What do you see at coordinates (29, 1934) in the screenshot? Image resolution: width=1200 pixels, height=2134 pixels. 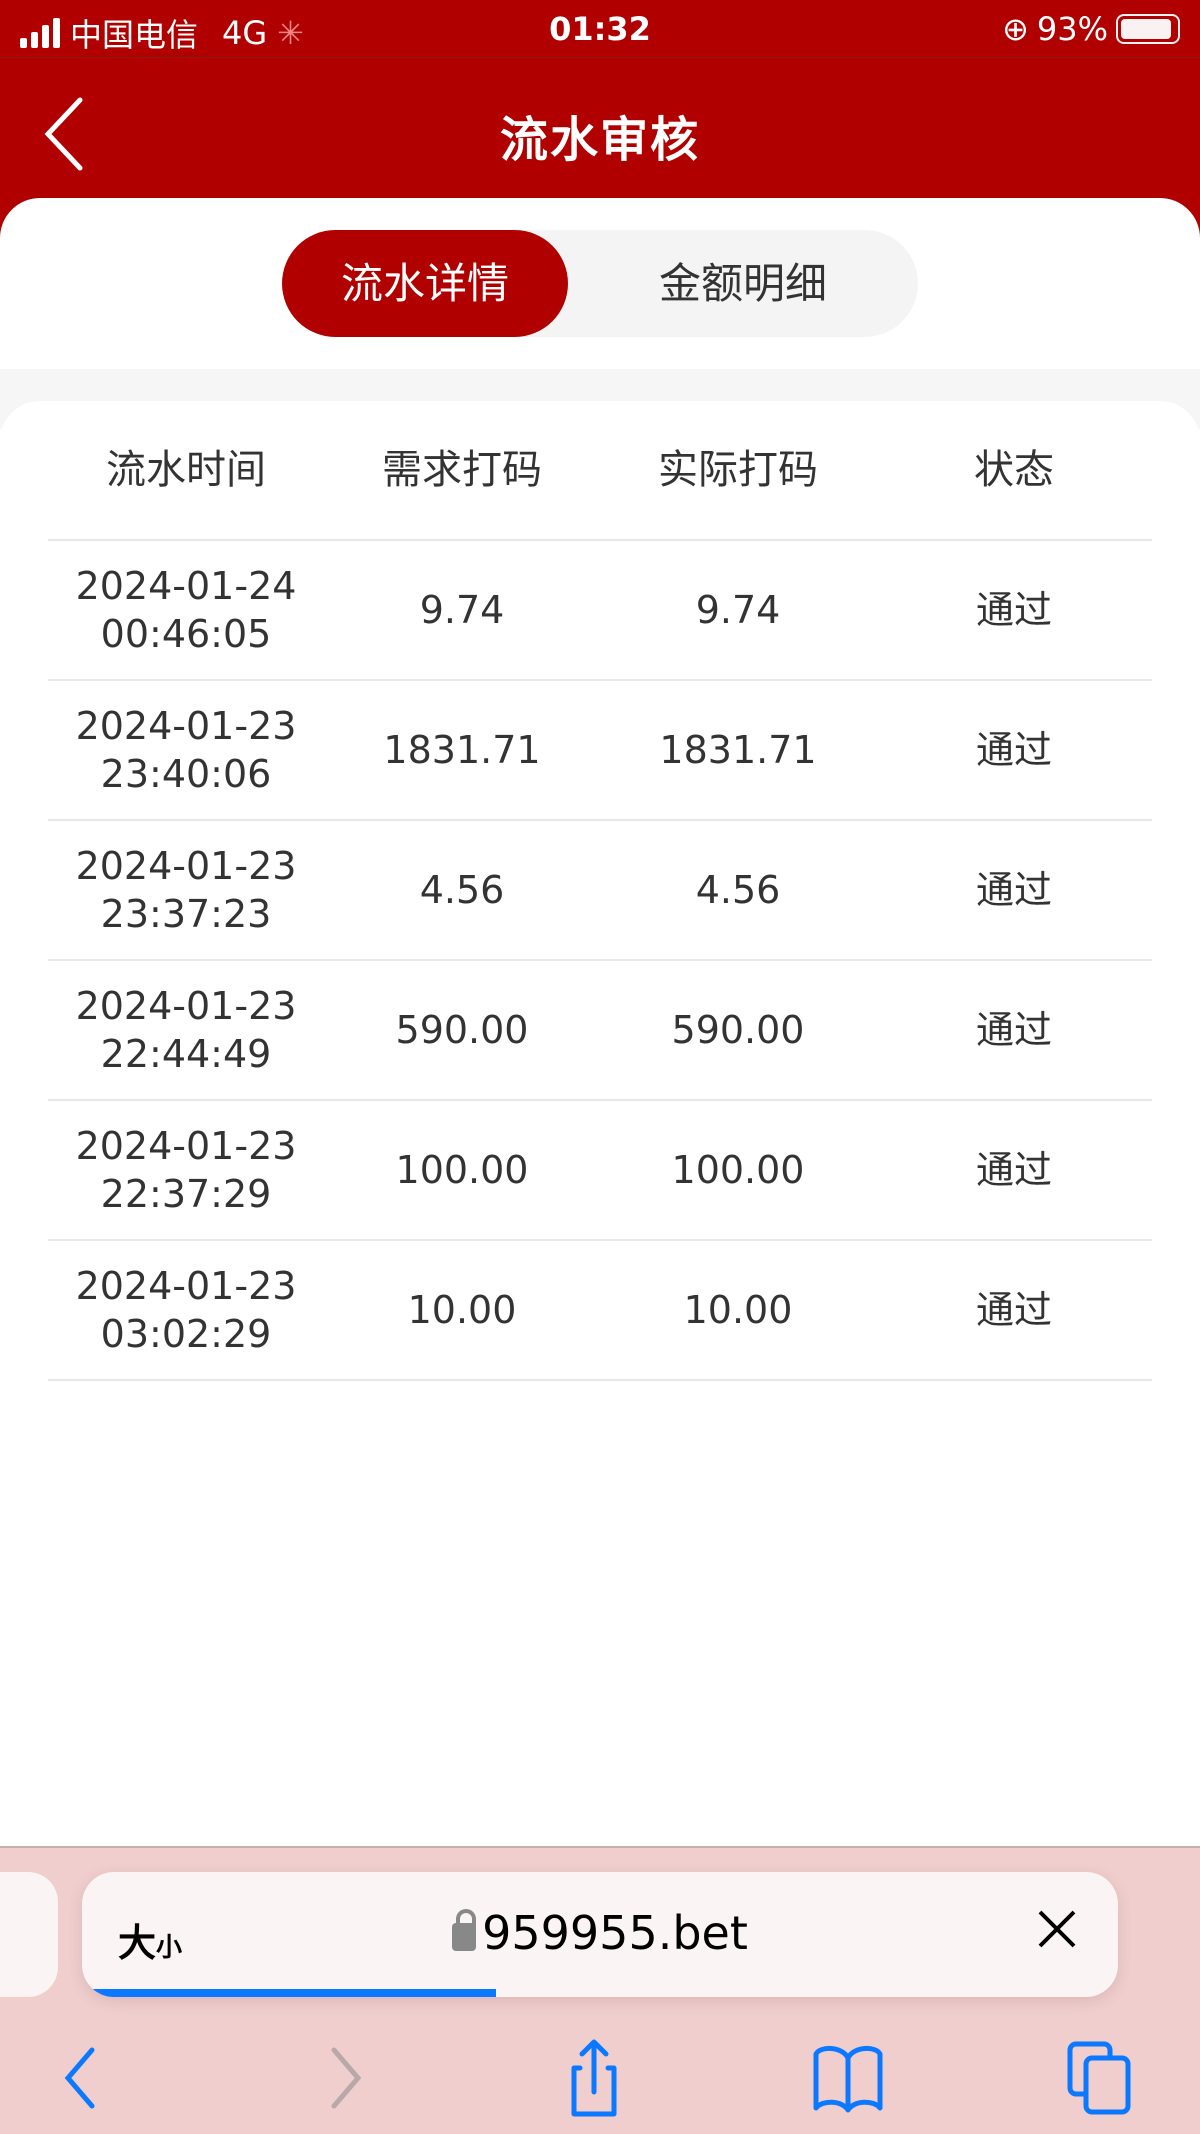 I see `previous-tab` at bounding box center [29, 1934].